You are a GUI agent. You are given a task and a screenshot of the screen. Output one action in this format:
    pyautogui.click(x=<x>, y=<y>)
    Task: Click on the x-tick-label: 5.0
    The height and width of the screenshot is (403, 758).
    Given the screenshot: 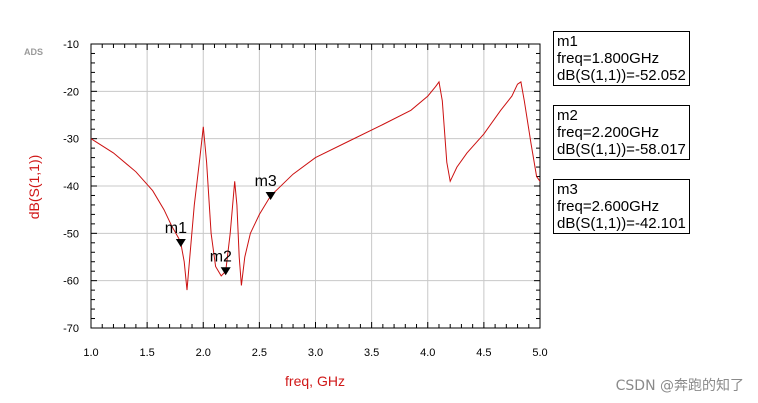 What is the action you would take?
    pyautogui.click(x=539, y=353)
    